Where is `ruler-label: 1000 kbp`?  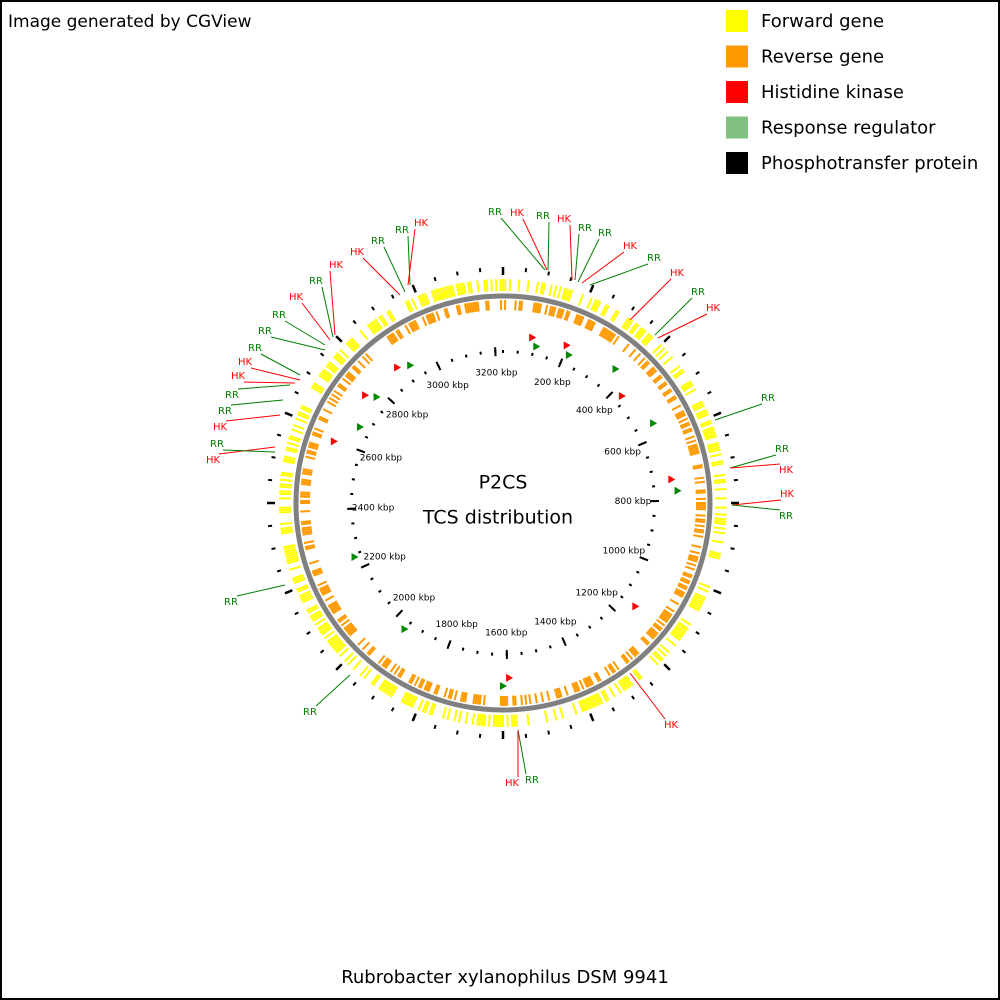
ruler-label: 1000 kbp is located at coordinates (624, 551).